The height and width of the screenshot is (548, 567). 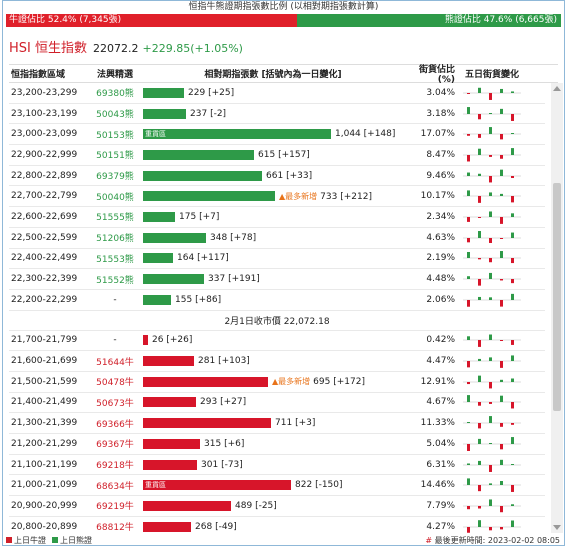 What do you see at coordinates (277, 423) in the screenshot?
I see `table-row: 21,300-21,399 69366牛 711 [+3] 11.33%` at bounding box center [277, 423].